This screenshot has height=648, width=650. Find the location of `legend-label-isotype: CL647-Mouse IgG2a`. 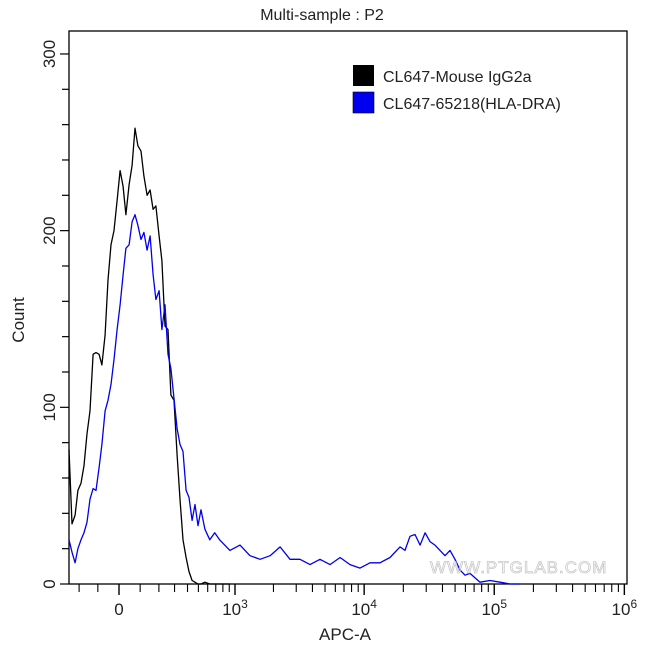

legend-label-isotype: CL647-Mouse IgG2a is located at coordinates (457, 77).